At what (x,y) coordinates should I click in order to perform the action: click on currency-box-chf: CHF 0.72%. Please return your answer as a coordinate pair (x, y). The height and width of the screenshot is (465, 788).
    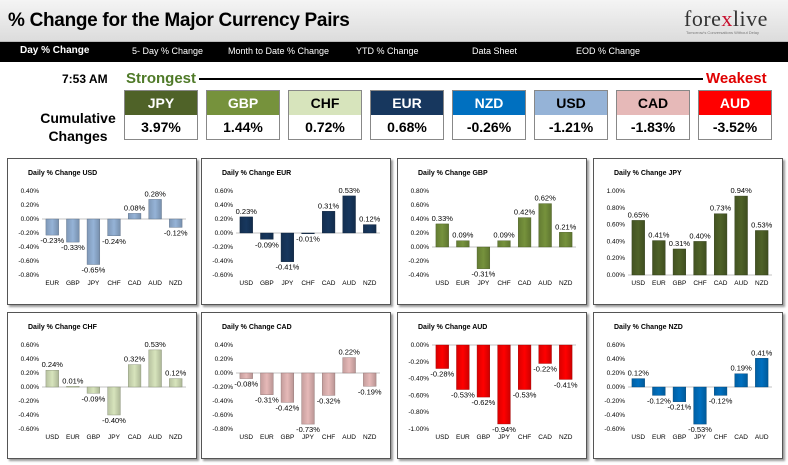
    Looking at the image, I should click on (325, 115).